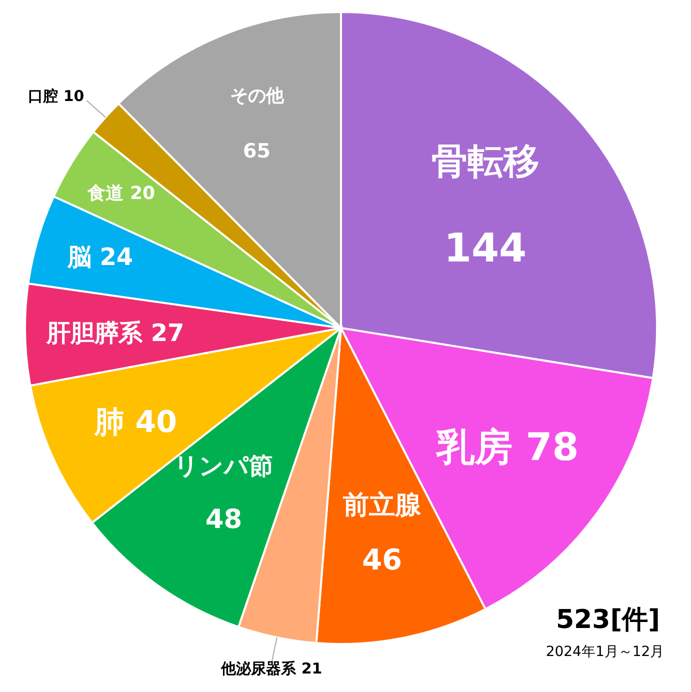 This screenshot has width=691, height=692. I want to click on slice-label: 肝胆膵系, so click(94, 333).